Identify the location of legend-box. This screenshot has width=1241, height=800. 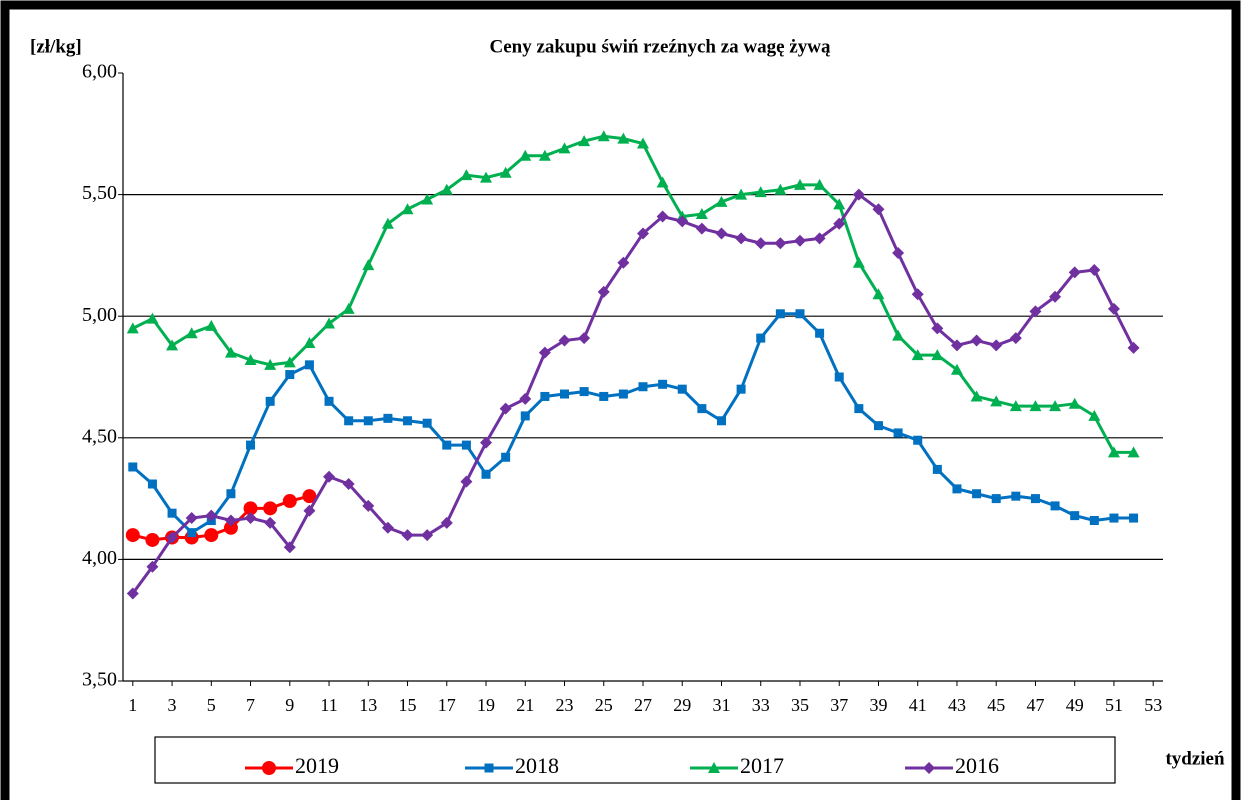
(635, 760).